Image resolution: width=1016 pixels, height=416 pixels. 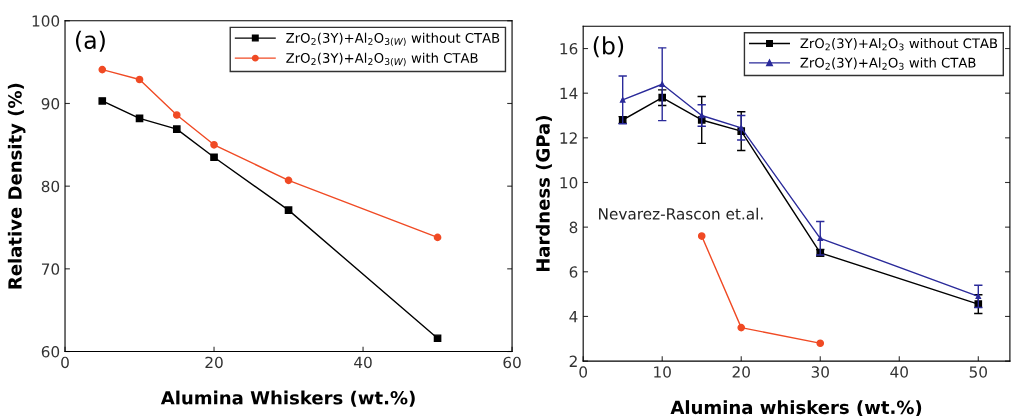 I want to click on x-axis-title: Alumina whiskers (wt.%), so click(x=796, y=408).